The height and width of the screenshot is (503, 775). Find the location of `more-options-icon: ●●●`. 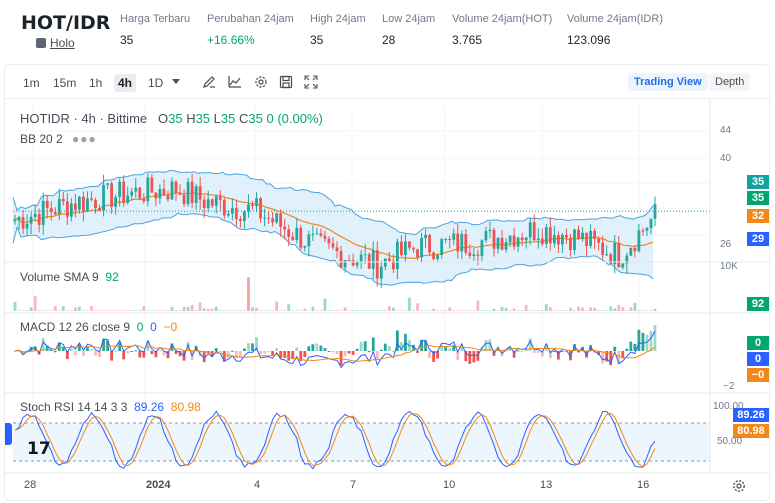

more-options-icon: ●●● is located at coordinates (84, 139).